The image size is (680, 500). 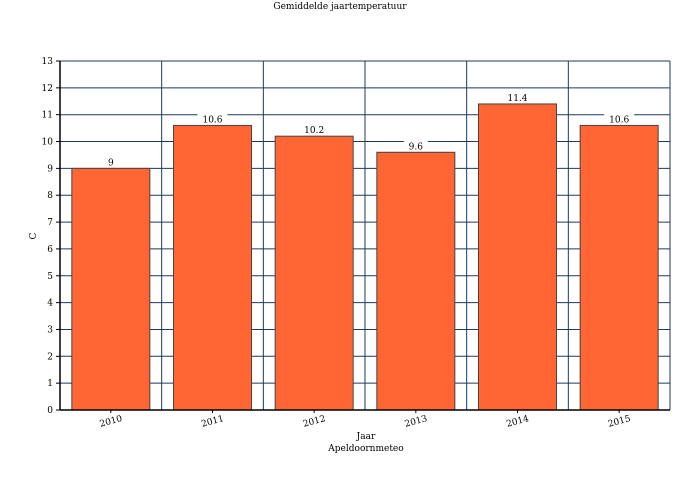 What do you see at coordinates (48, 62) in the screenshot?
I see `y-tick-label: 13` at bounding box center [48, 62].